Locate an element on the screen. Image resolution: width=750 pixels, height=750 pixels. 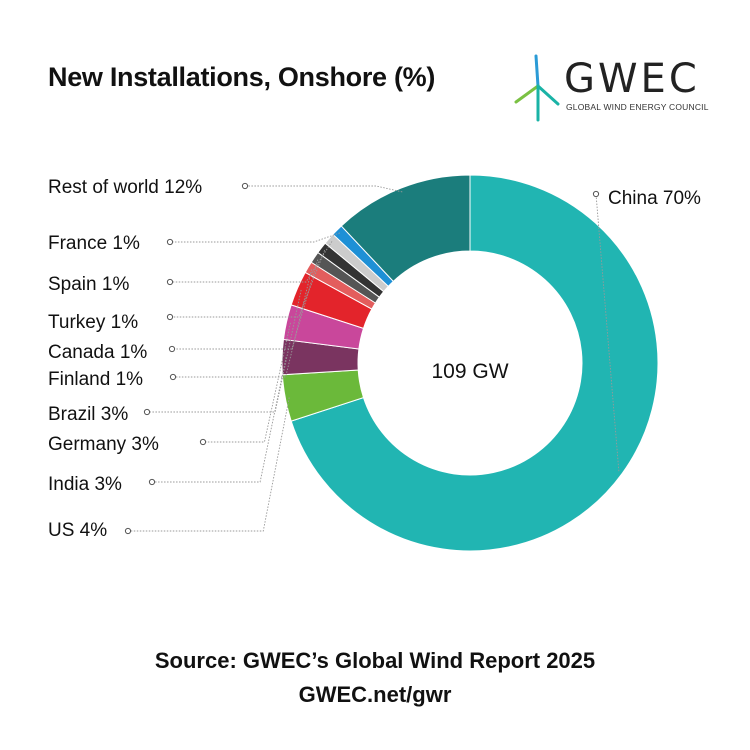
leader-line-finland is located at coordinates (243, 323).